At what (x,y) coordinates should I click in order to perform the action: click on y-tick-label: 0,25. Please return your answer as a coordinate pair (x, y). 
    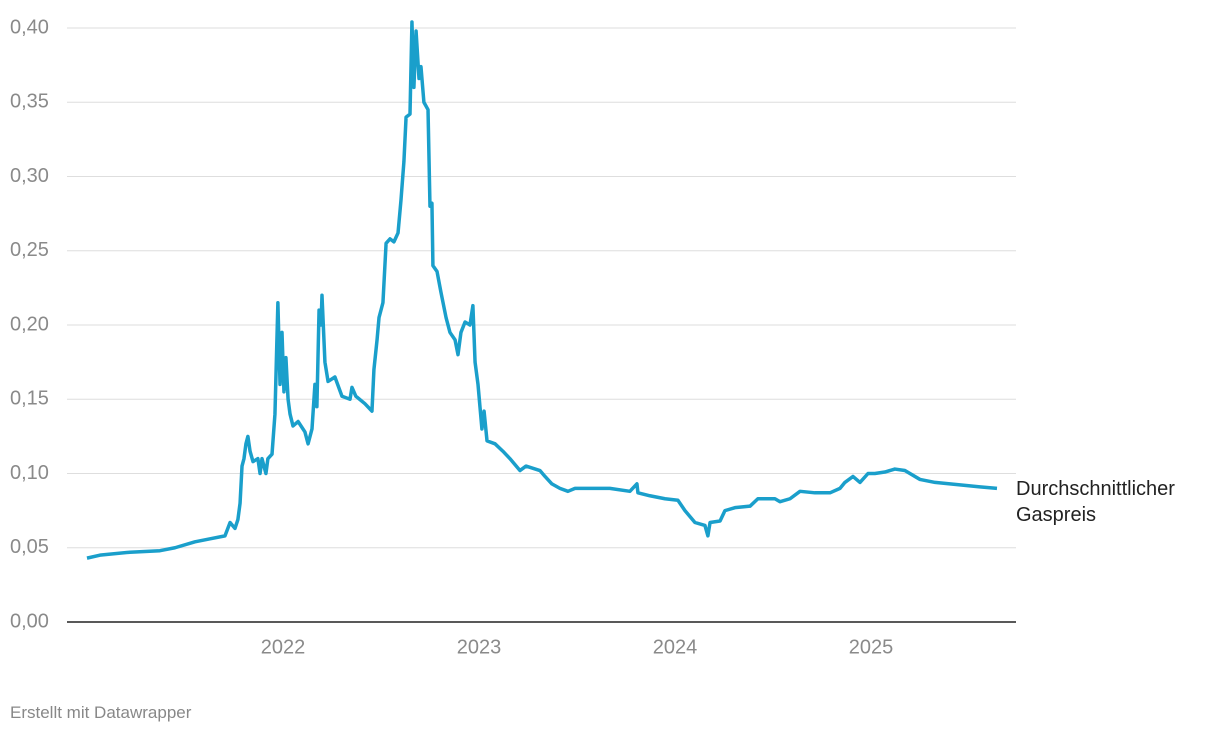
    Looking at the image, I should click on (29, 250).